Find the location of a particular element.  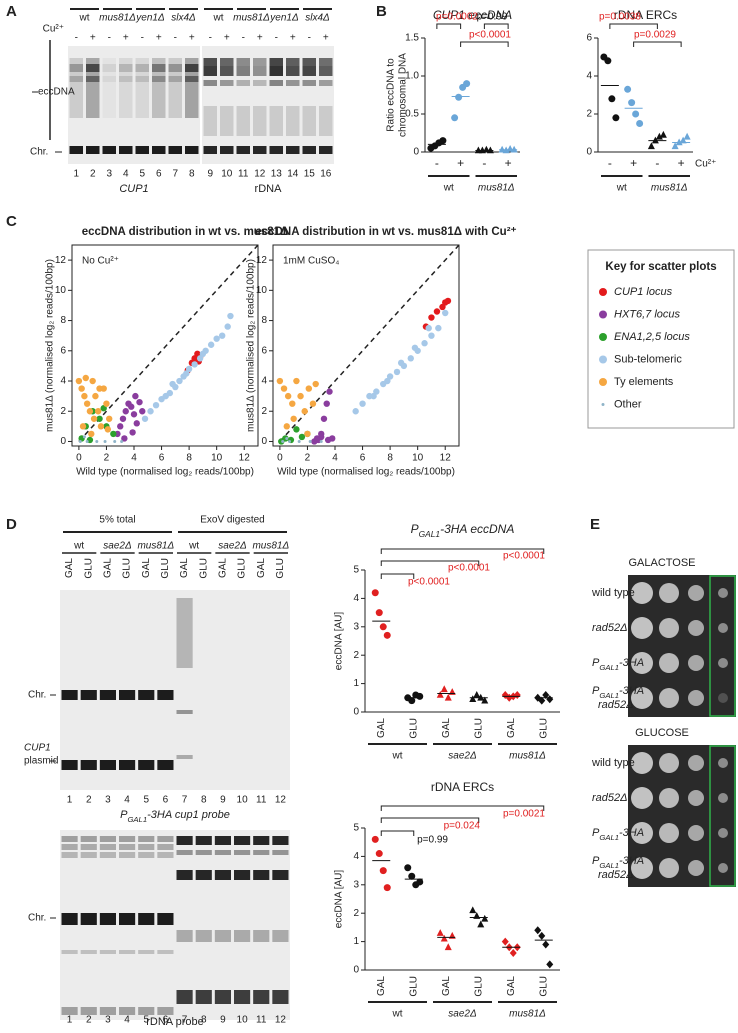

y-tick-label: 0 is located at coordinates (589, 152).